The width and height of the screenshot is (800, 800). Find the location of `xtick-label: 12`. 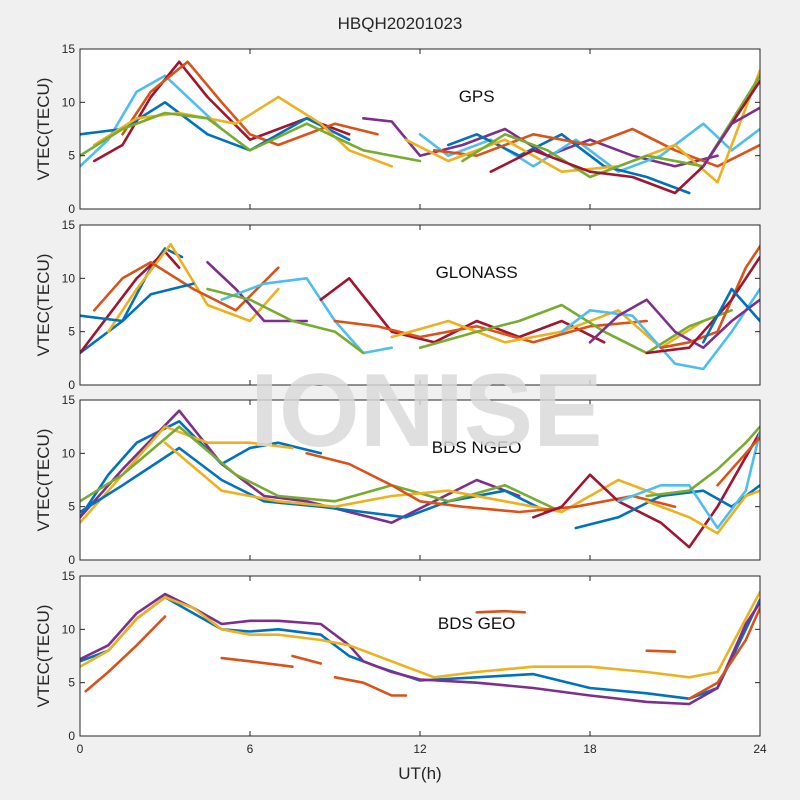

xtick-label: 12 is located at coordinates (420, 749).